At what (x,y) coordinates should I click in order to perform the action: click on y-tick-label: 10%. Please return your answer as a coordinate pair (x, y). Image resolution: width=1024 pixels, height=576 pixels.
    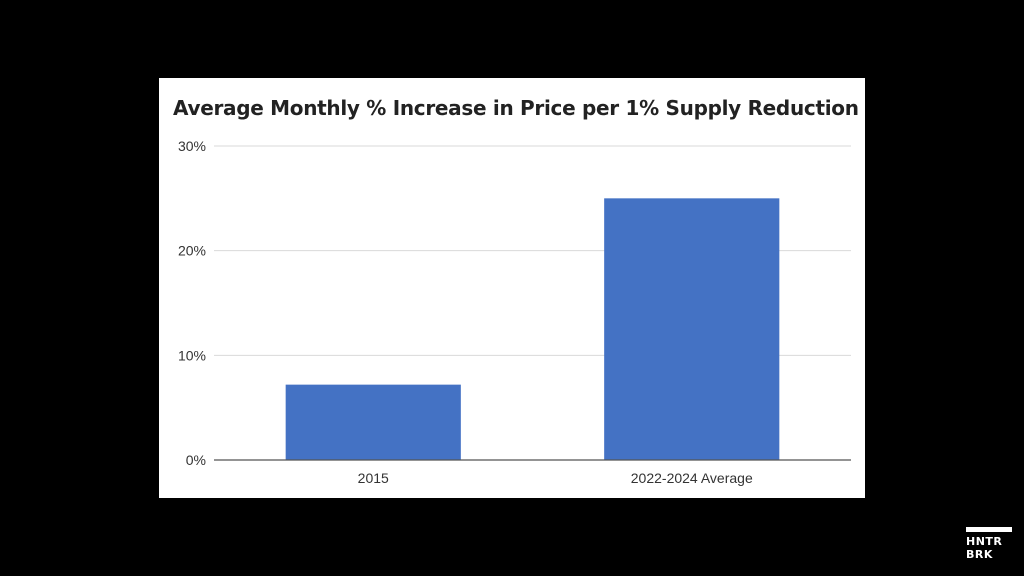
    Looking at the image, I should click on (192, 355).